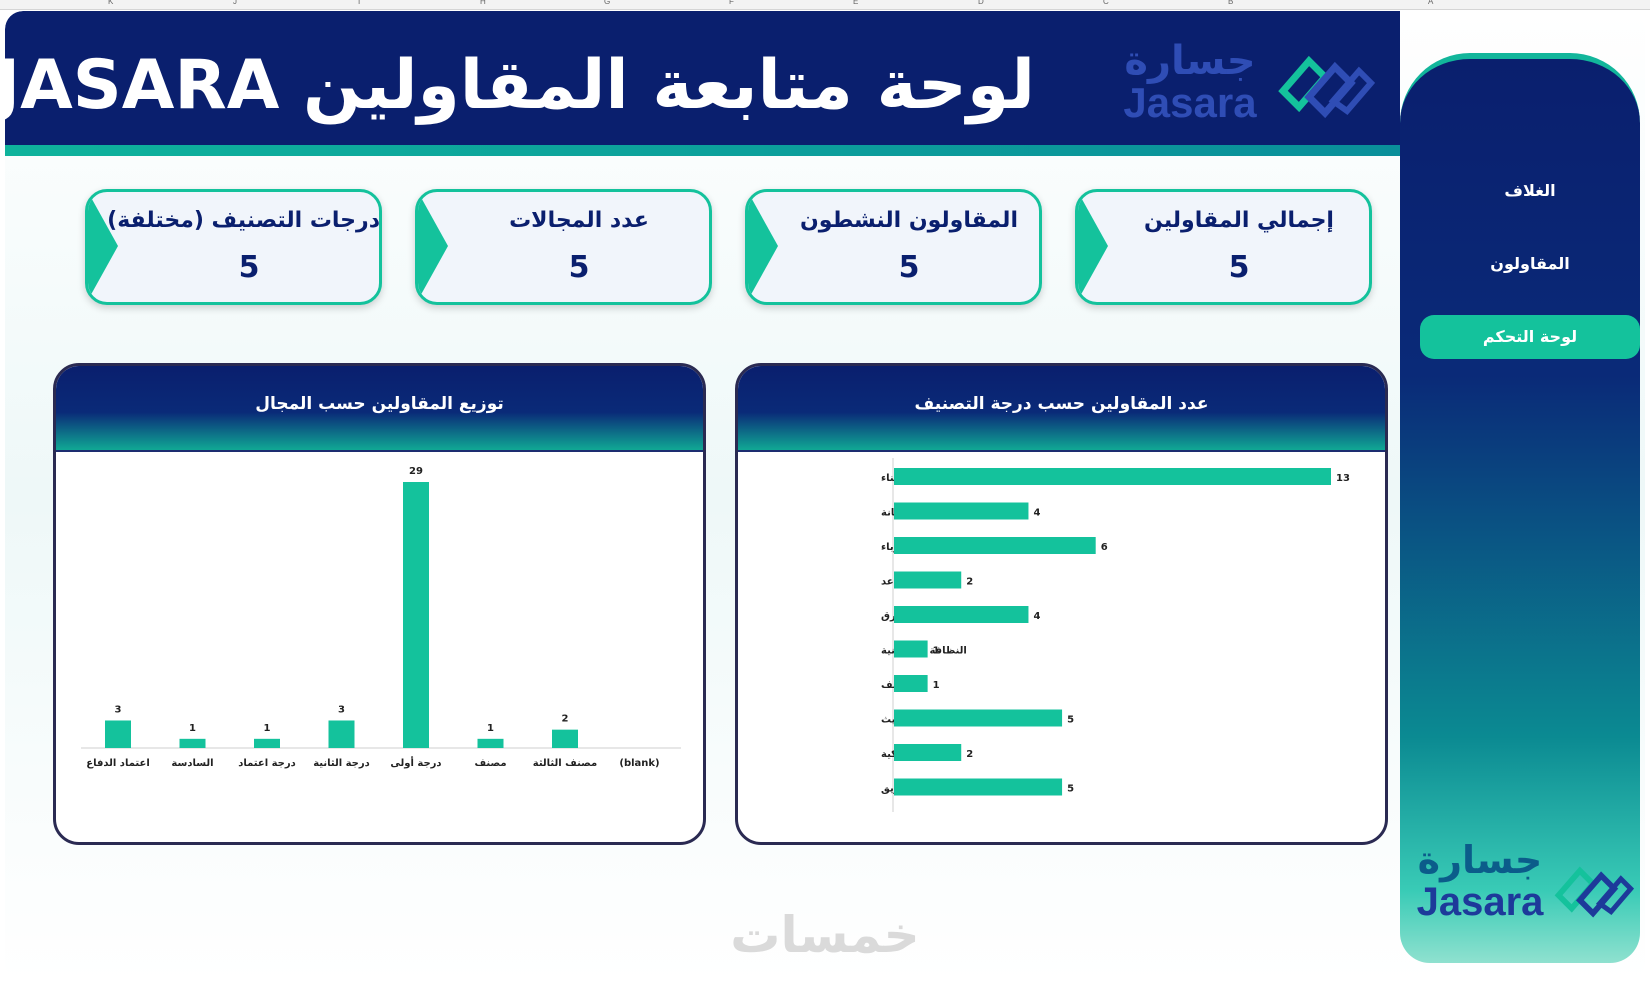  Describe the element at coordinates (1530, 190) in the screenshot. I see `sidebar-item-cover: الغلاف` at that location.